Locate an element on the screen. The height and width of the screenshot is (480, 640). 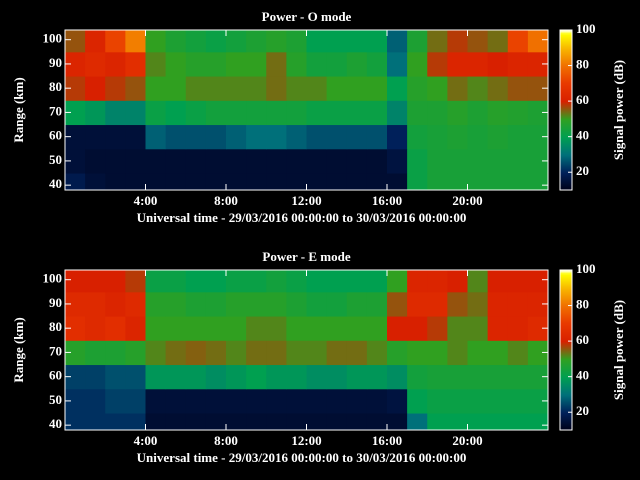
x-tick-label: 8:00 is located at coordinates (226, 440).